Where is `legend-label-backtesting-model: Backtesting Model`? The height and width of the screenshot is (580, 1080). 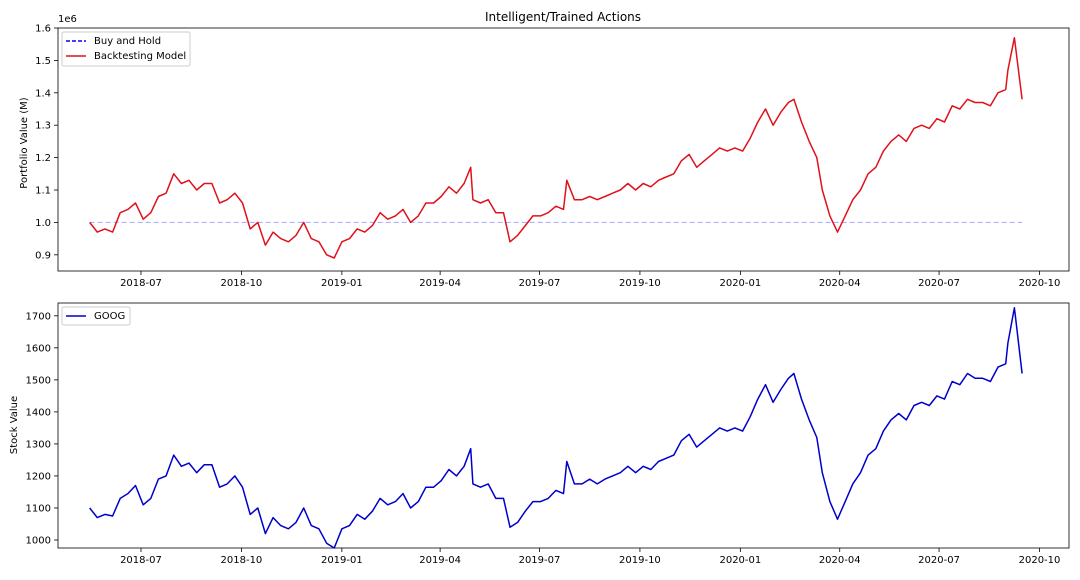
legend-label-backtesting-model: Backtesting Model is located at coordinates (140, 56).